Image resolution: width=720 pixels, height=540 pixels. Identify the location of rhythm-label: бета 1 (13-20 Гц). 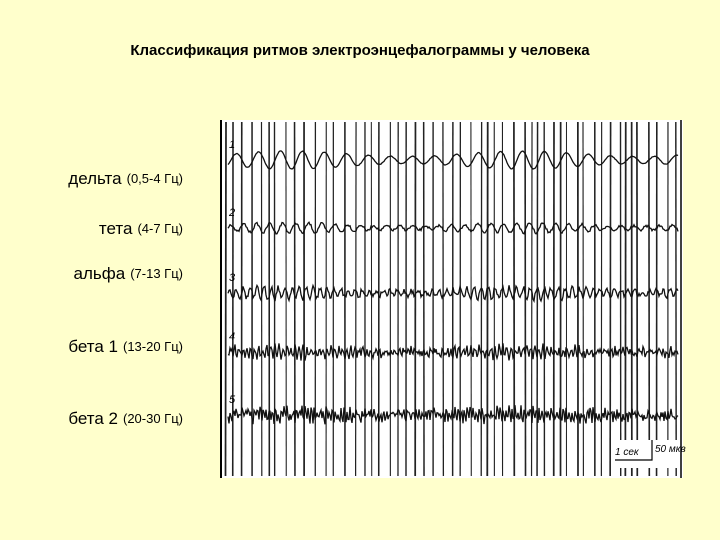
(125, 346).